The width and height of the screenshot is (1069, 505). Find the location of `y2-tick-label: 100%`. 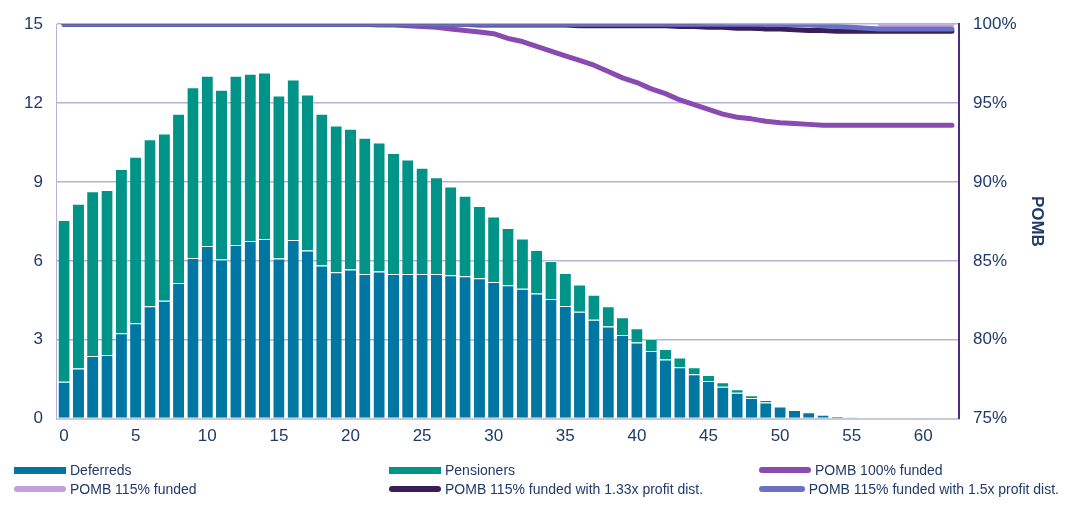

y2-tick-label: 100% is located at coordinates (995, 23).